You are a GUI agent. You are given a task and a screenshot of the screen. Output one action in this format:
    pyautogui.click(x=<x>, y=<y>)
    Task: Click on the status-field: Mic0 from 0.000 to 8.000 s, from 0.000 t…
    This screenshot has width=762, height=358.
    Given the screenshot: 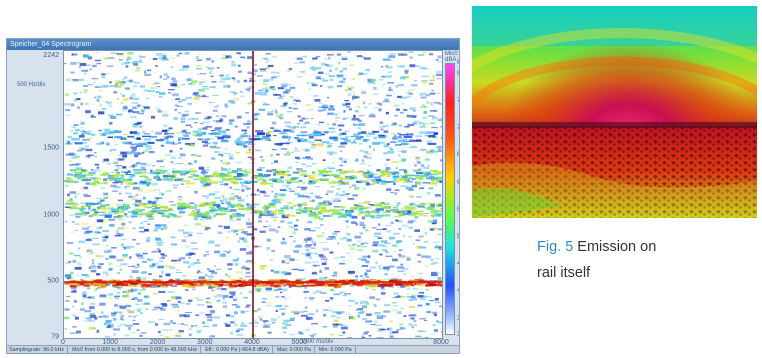 What is the action you would take?
    pyautogui.click(x=137, y=349)
    